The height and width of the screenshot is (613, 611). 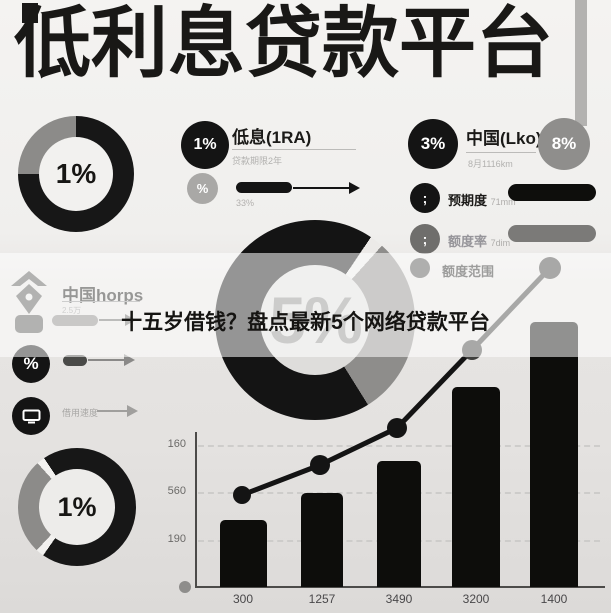 I want to click on overlay-headline: 十五岁借钱？盘点最新5个网络贷款平台, so click(x=305, y=322).